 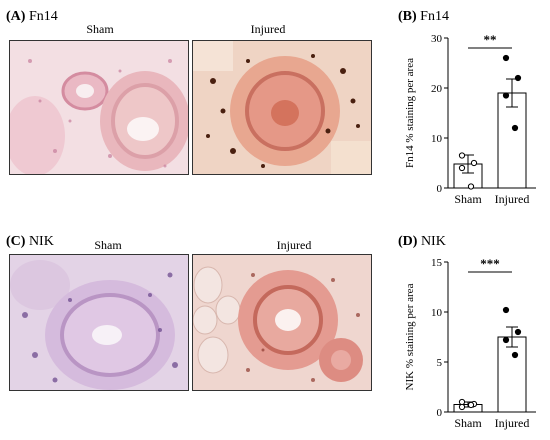 I want to click on panel-d-label: (D) NIK, so click(x=422, y=242).